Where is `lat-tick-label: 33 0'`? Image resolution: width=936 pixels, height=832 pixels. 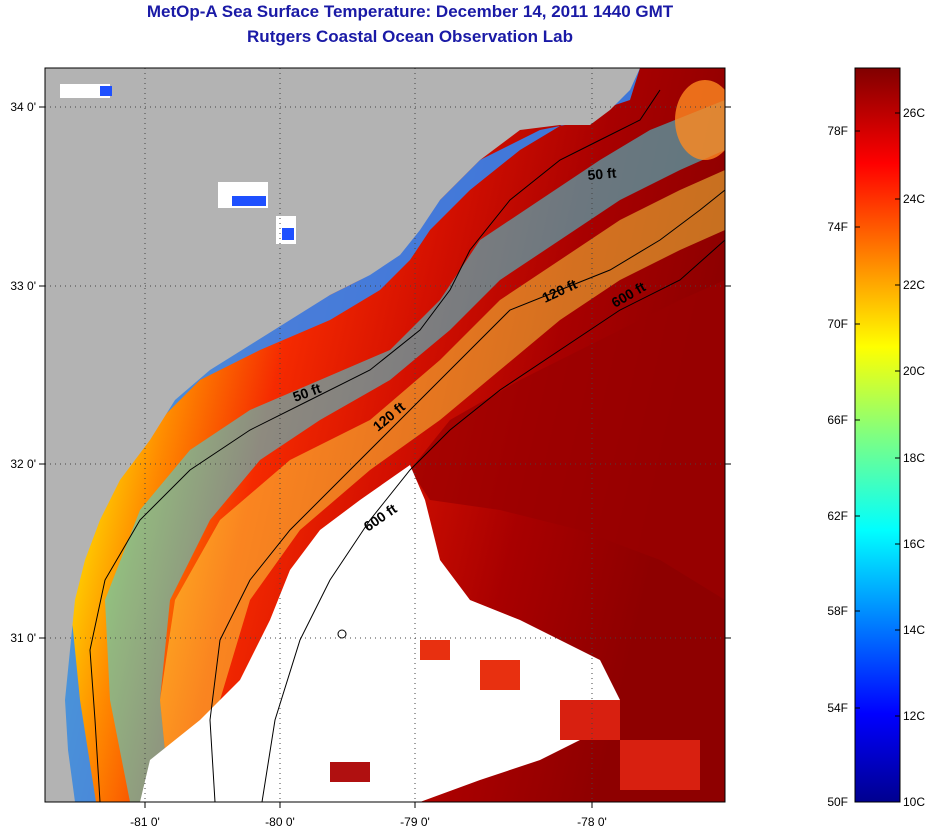
lat-tick-label: 33 0' is located at coordinates (23, 286).